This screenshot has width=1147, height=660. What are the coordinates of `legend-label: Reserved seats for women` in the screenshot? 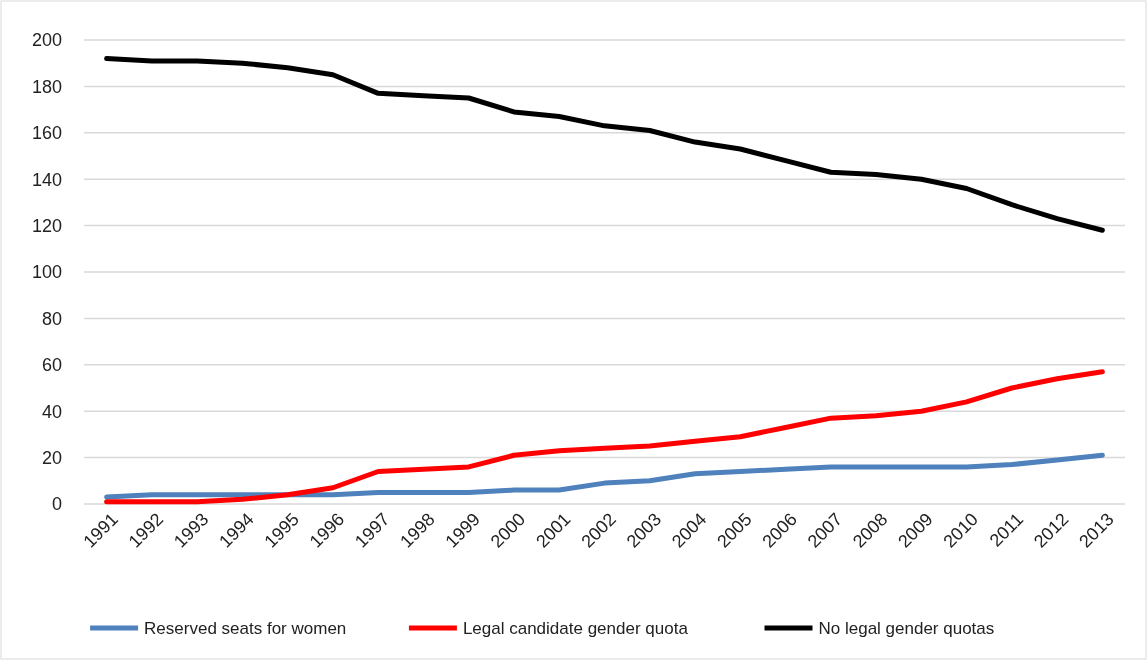 It's located at (245, 628).